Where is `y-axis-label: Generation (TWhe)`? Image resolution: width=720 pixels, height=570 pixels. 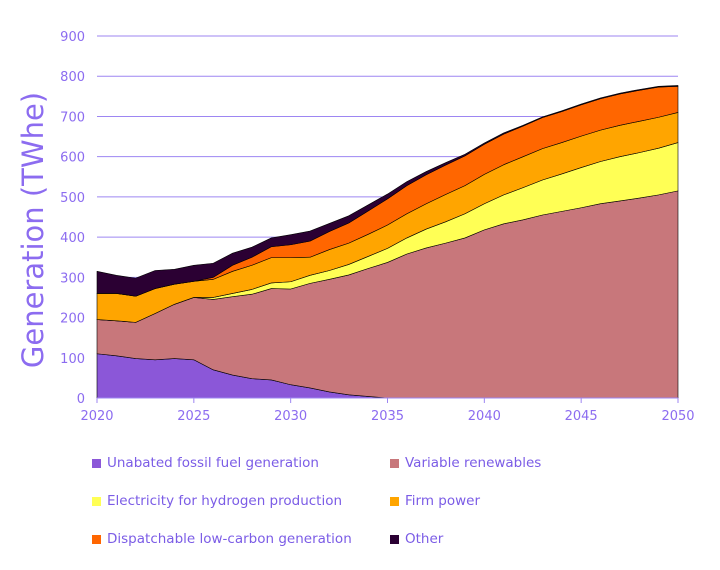
y-axis-label: Generation (TWhe) is located at coordinates (33, 230).